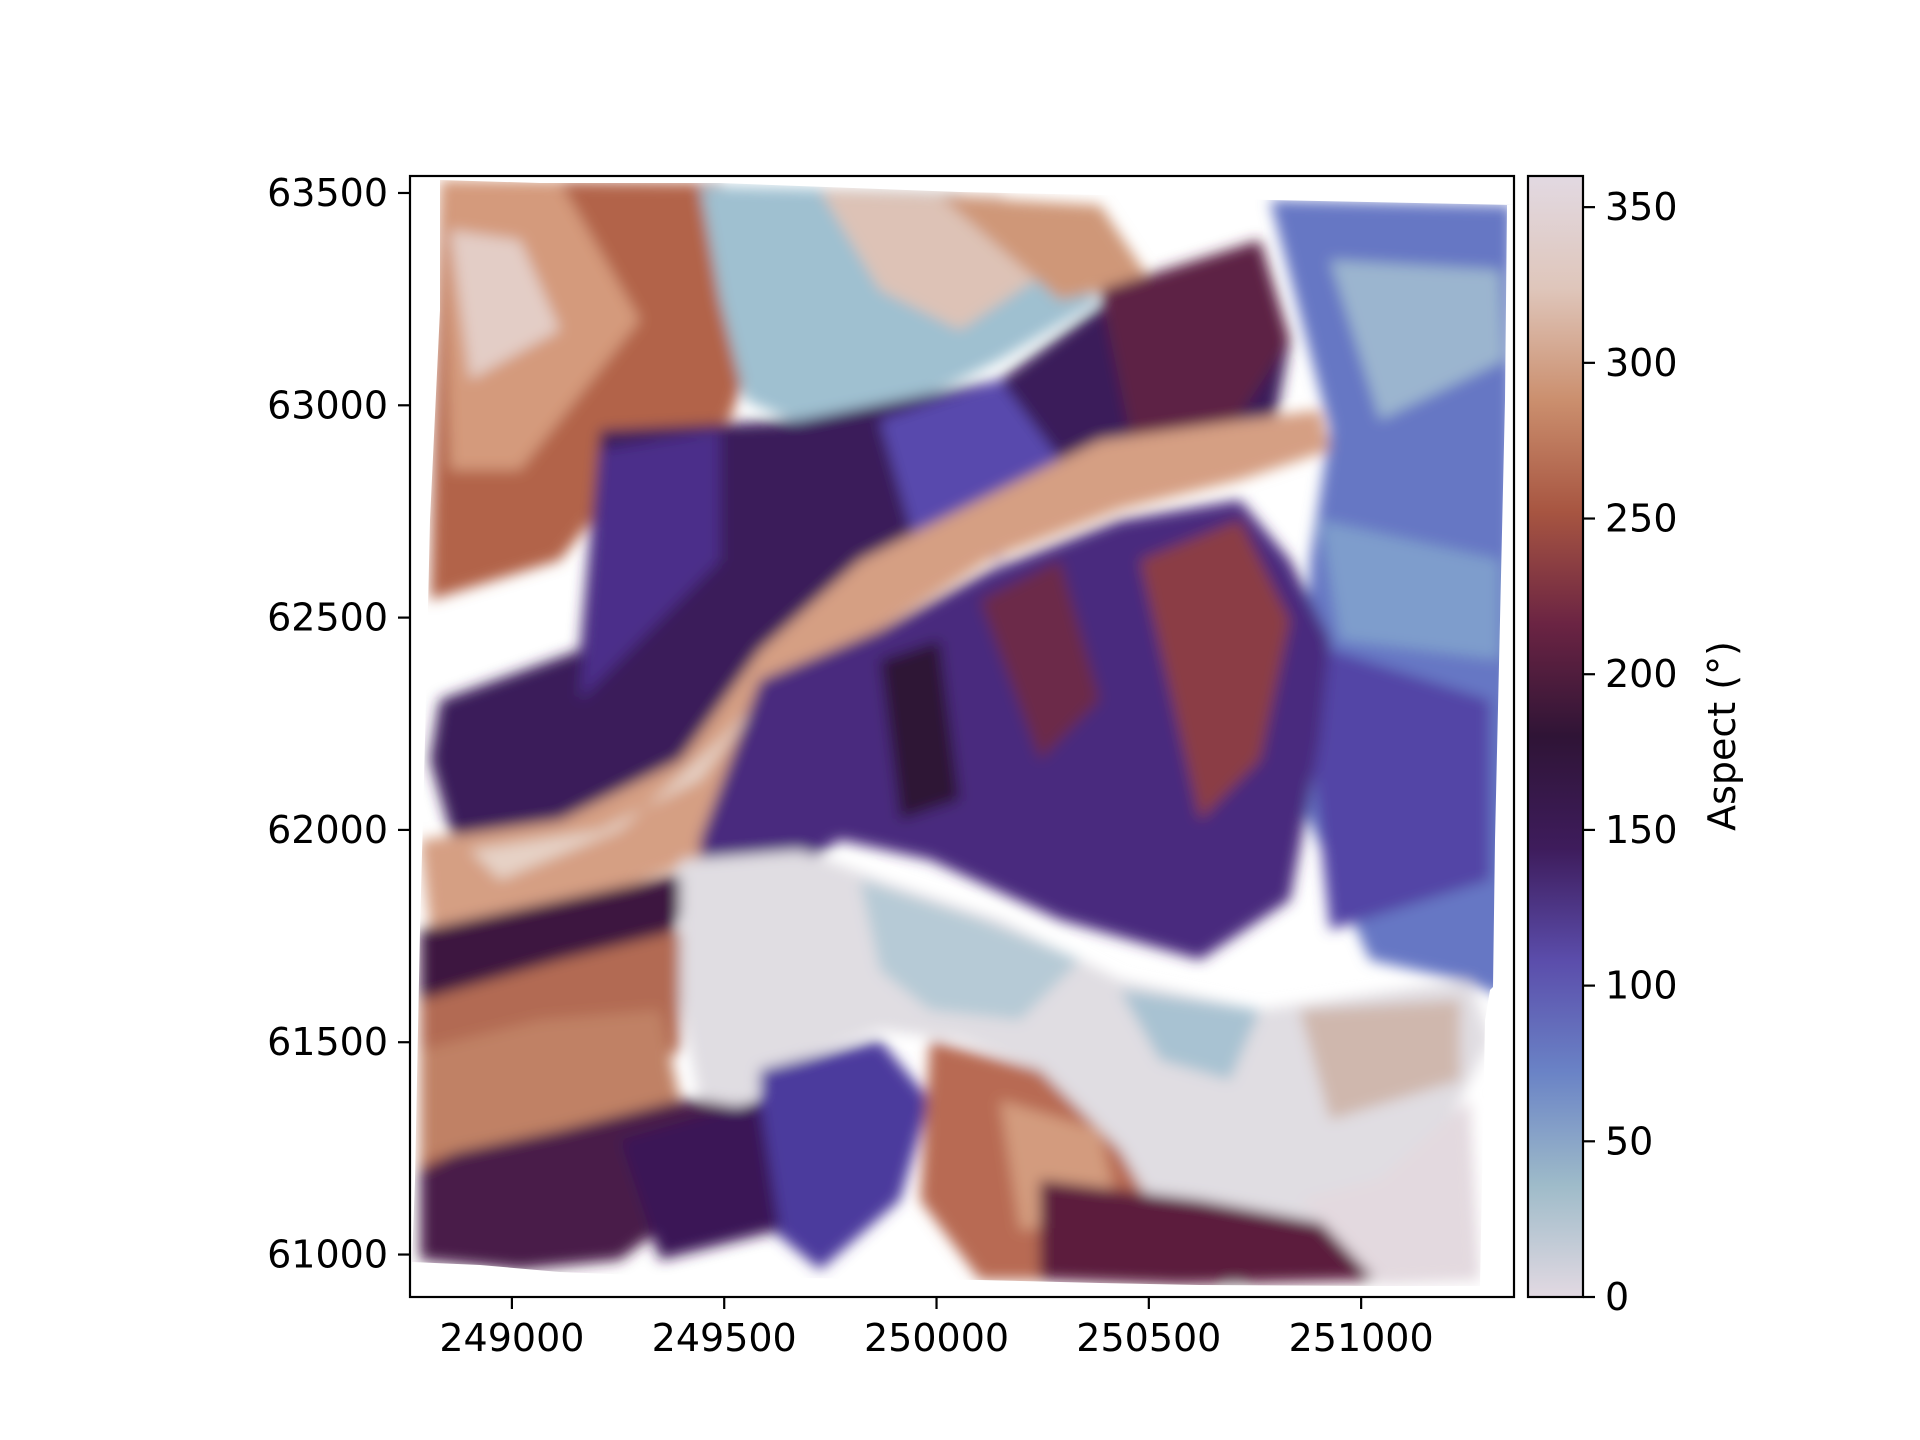 The image size is (1920, 1440). I want to click on colorbar-gradient, so click(1555, 736).